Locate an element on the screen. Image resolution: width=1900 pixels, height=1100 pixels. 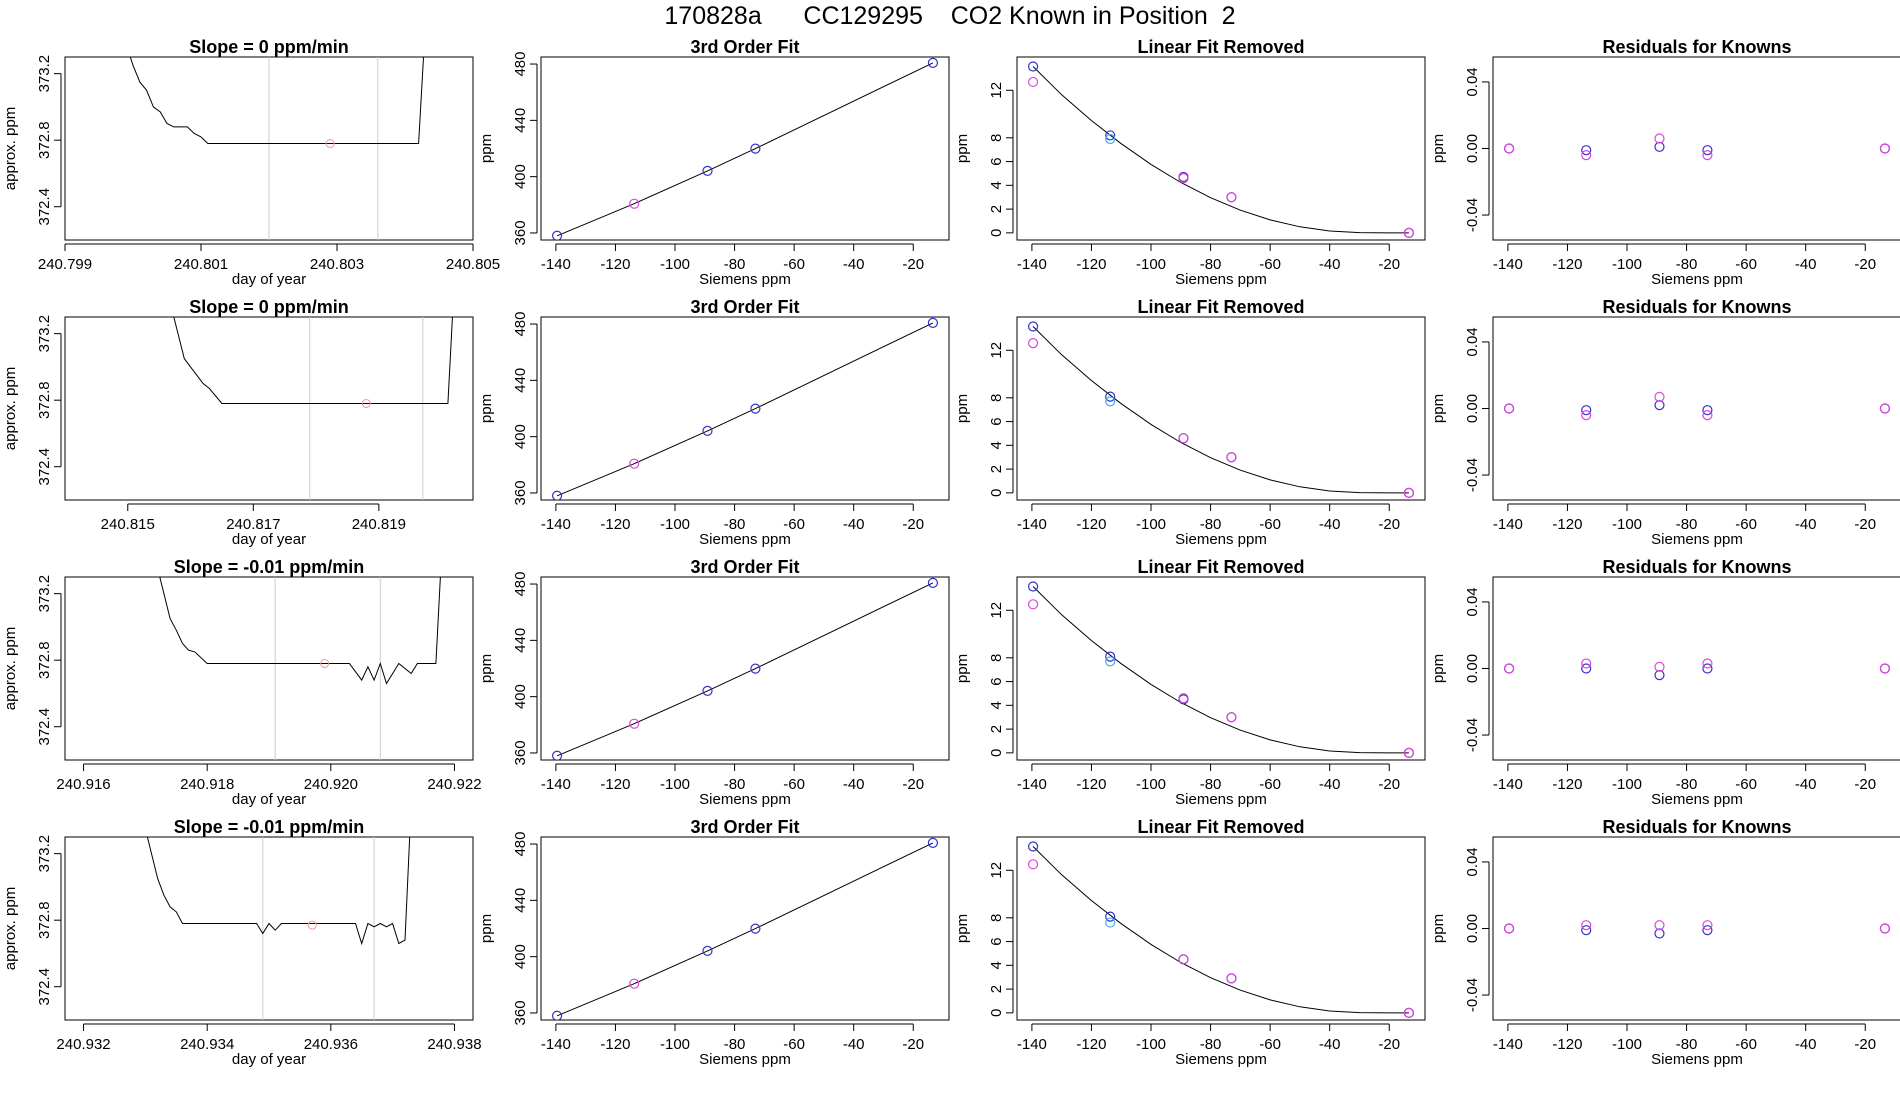
y-tick-label: 373.2 is located at coordinates (44, 854).